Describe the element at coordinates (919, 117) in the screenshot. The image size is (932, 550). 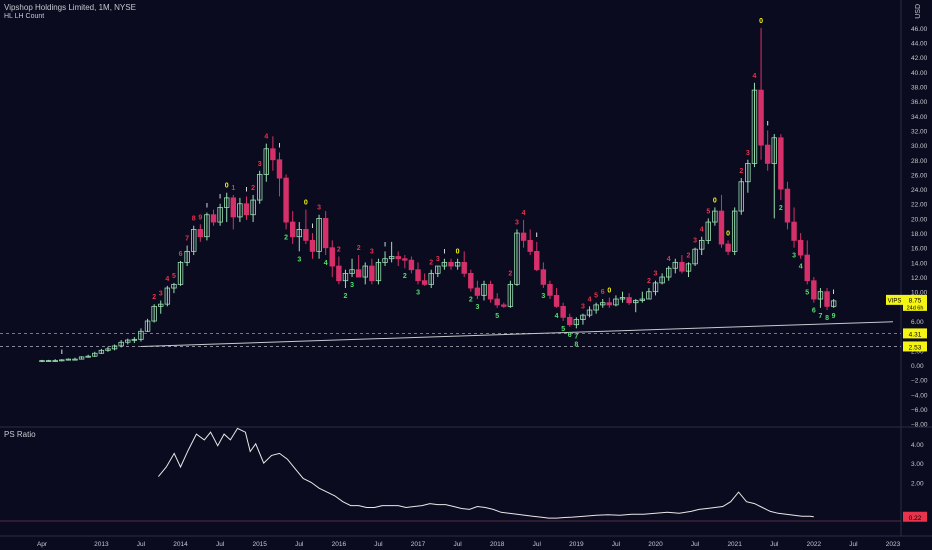
I see `price-axis-tick: 34.00` at that location.